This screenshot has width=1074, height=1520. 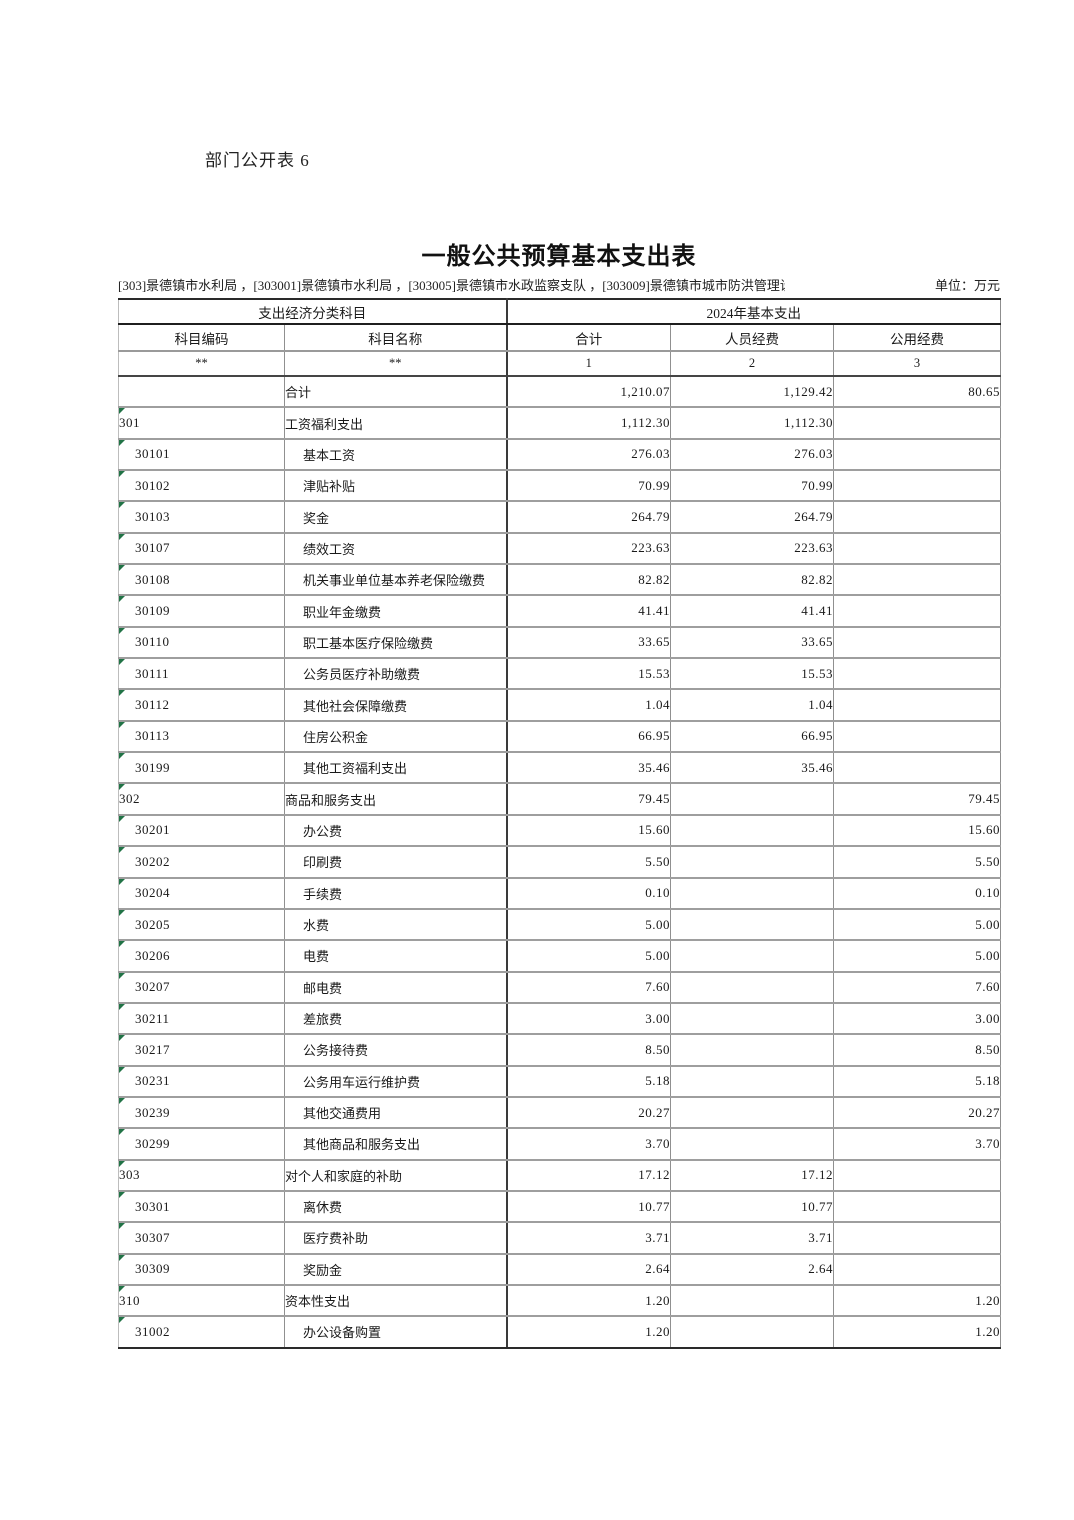 What do you see at coordinates (201, 987) in the screenshot?
I see `subject-code-cell: 30207` at bounding box center [201, 987].